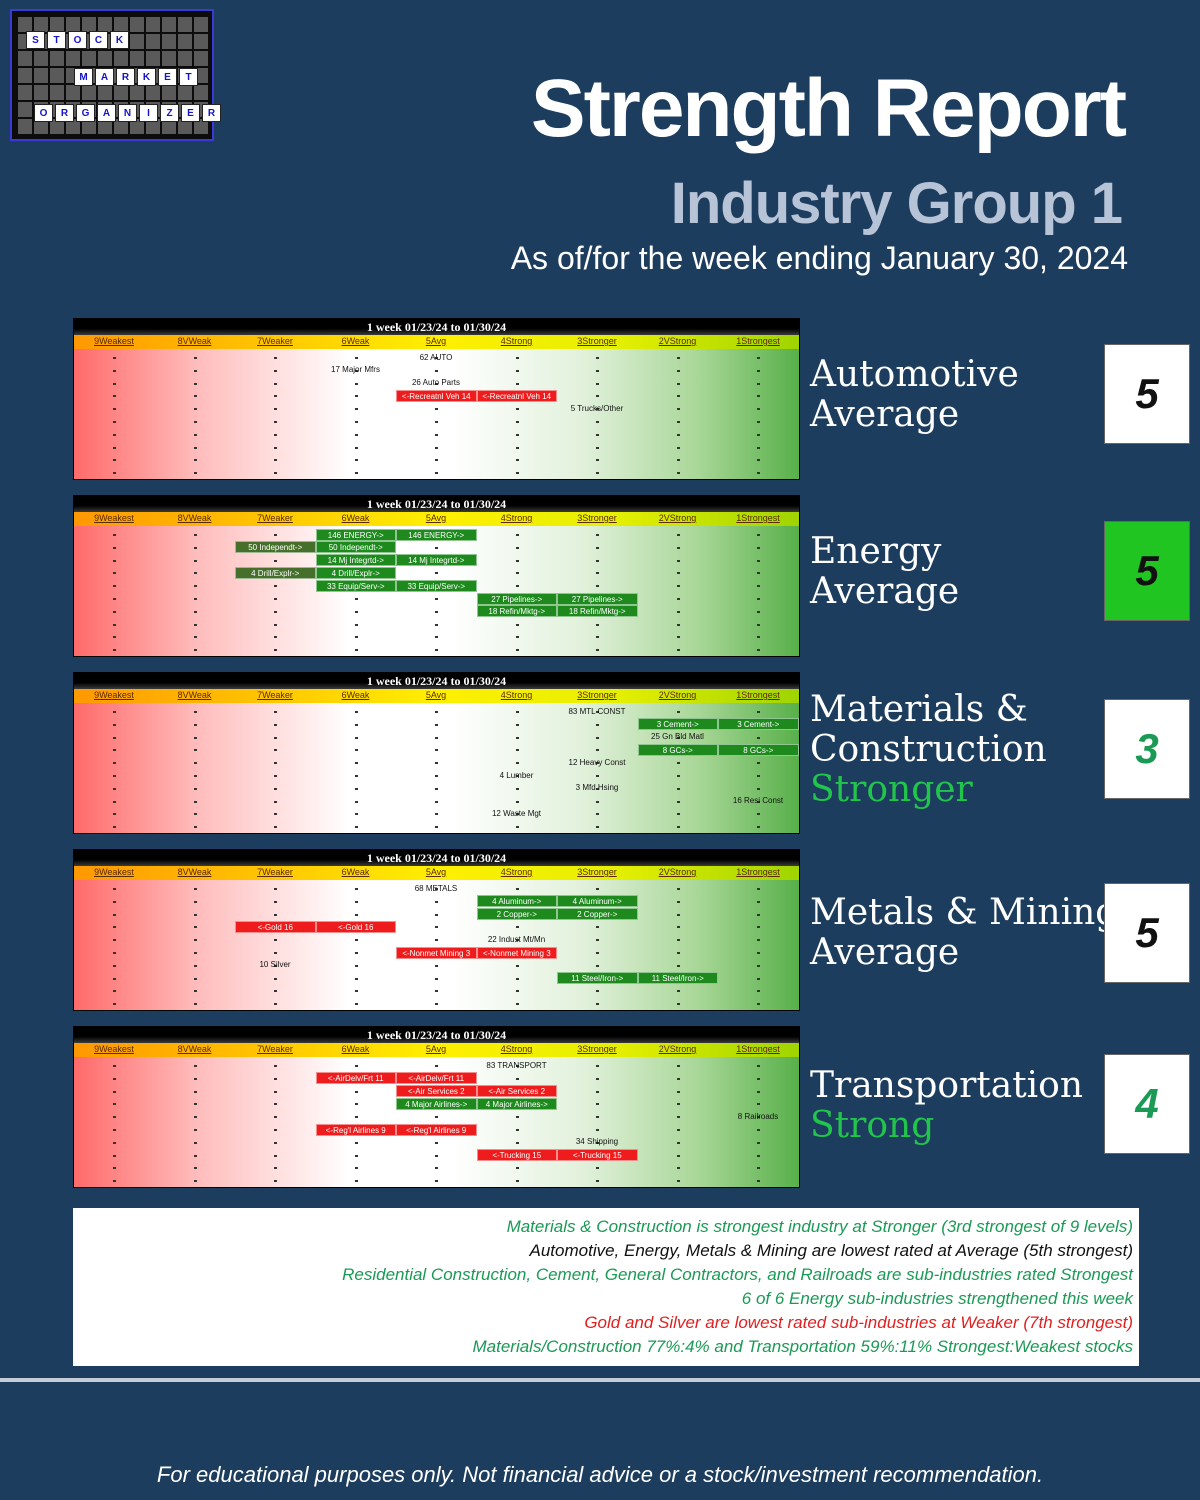  What do you see at coordinates (114, 1049) in the screenshot?
I see `level-label: 9Weakest` at bounding box center [114, 1049].